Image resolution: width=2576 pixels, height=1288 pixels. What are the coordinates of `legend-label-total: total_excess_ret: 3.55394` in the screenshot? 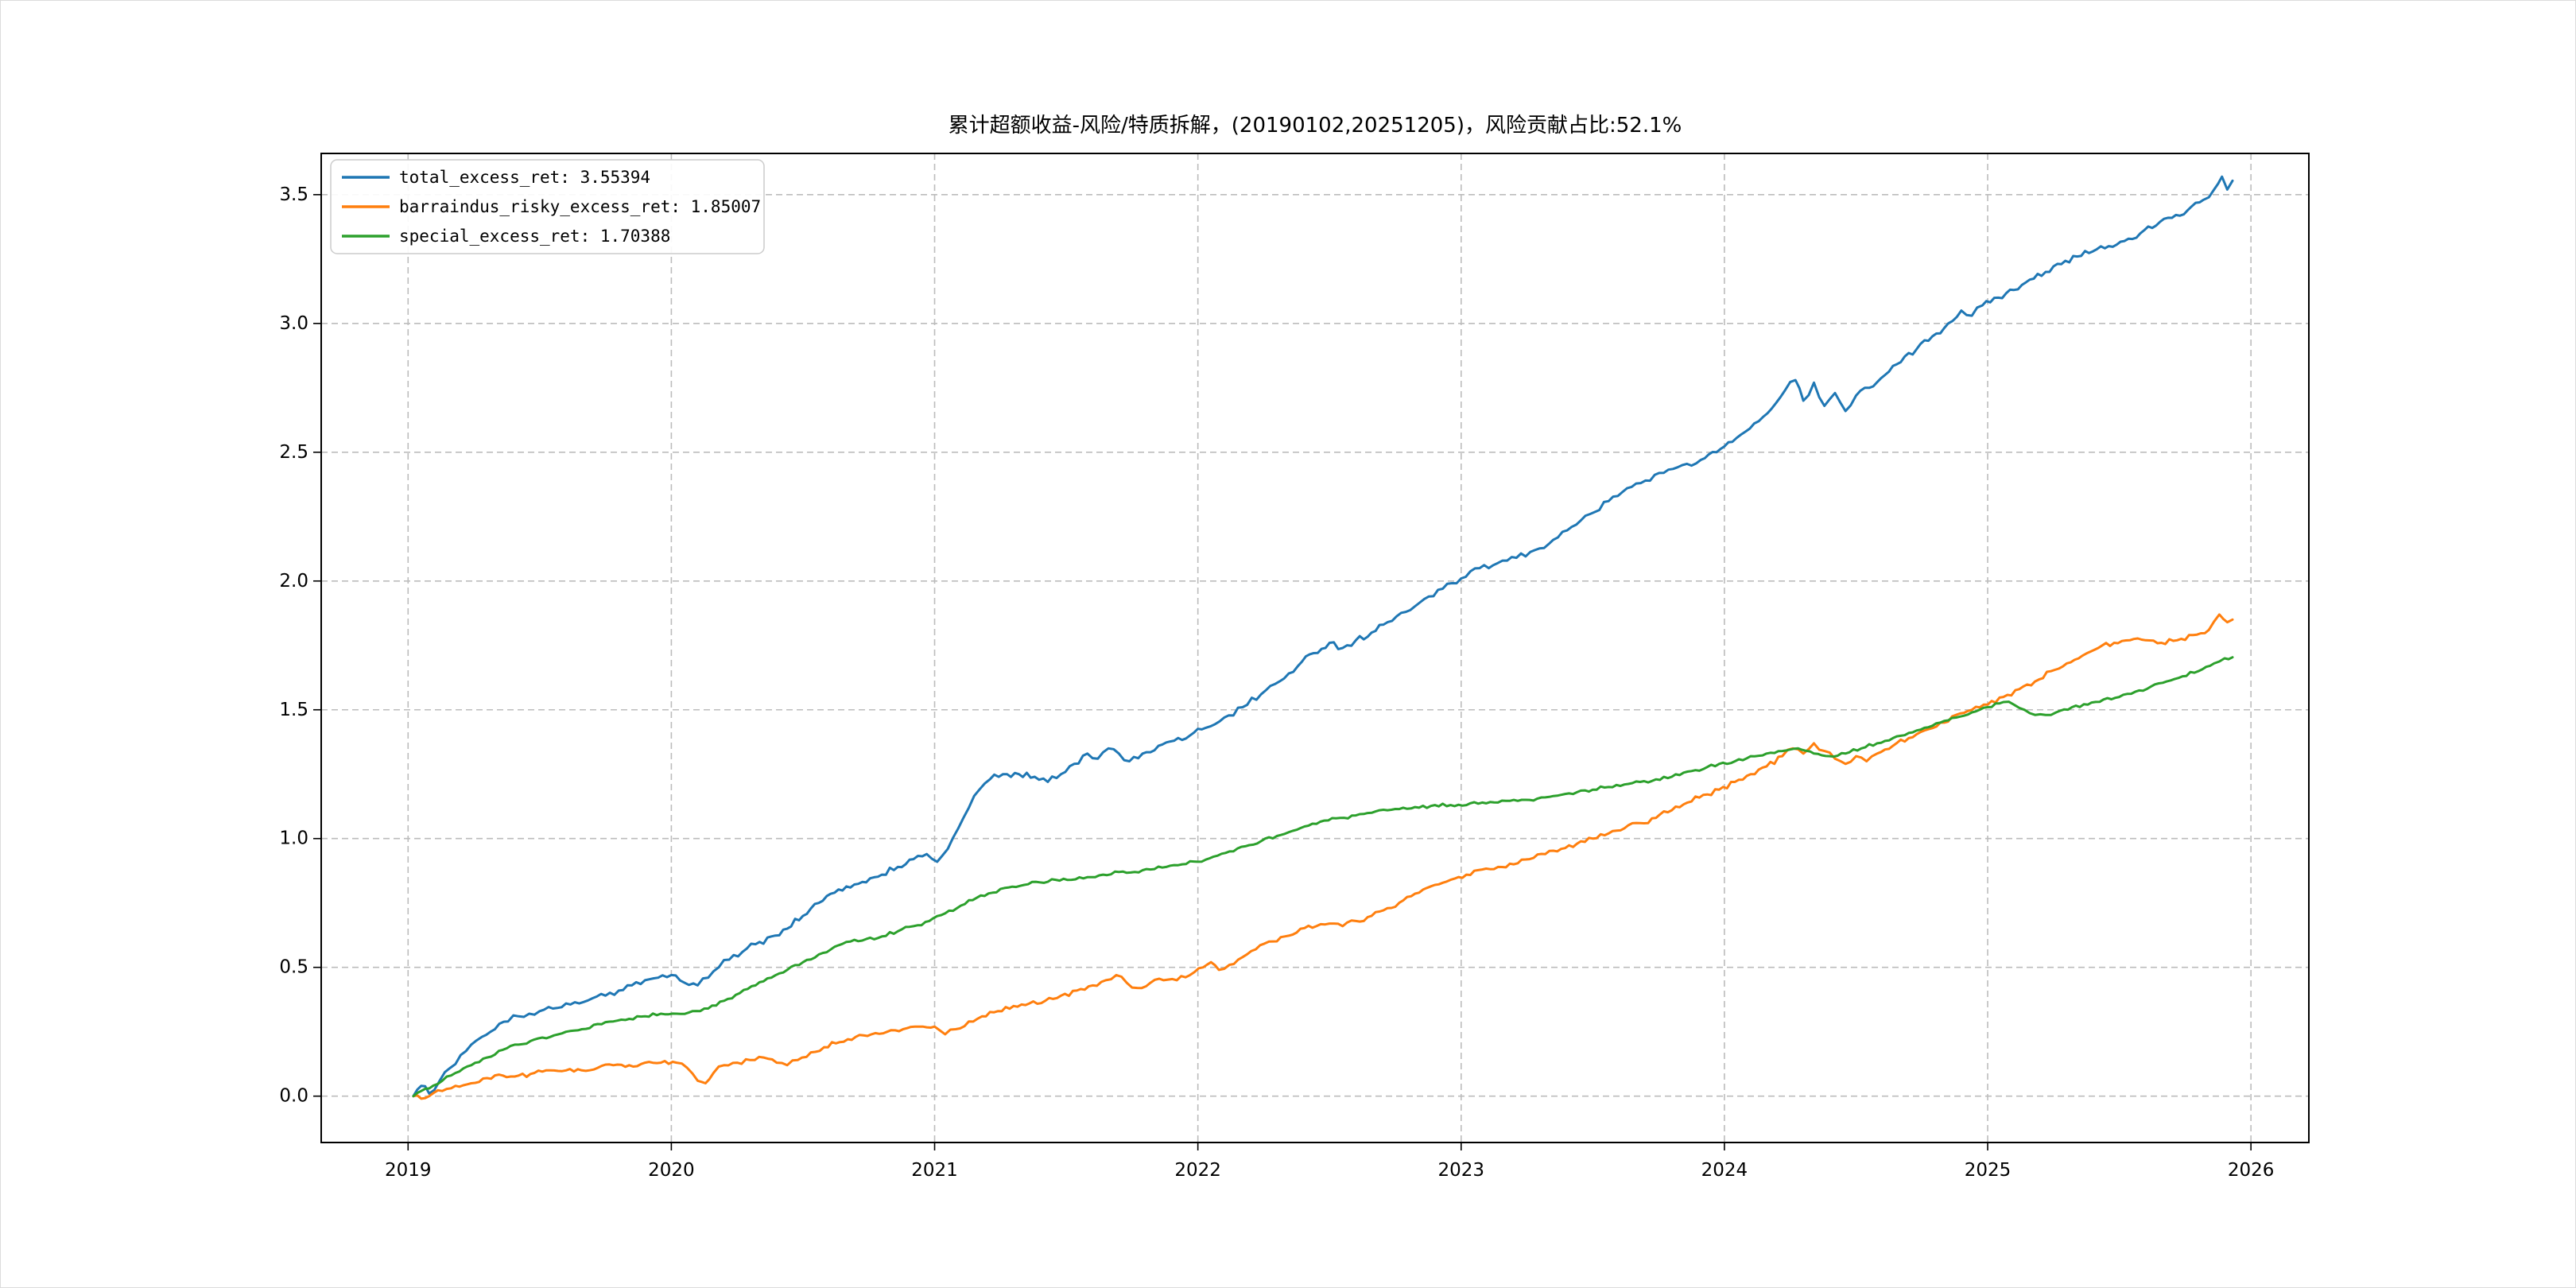 It's located at (524, 177).